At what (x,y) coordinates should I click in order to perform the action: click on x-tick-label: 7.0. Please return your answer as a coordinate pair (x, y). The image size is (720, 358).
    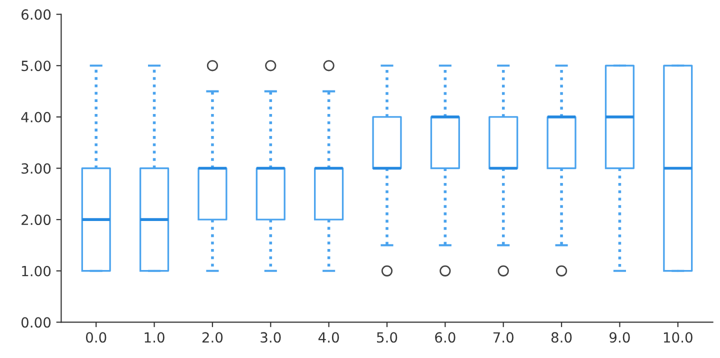
    Looking at the image, I should click on (503, 337).